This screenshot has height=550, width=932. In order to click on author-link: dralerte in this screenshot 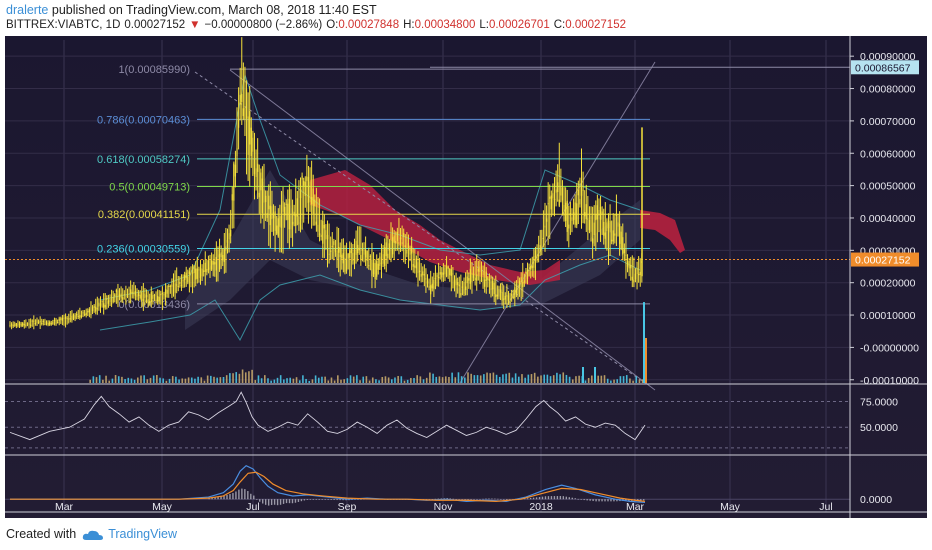, I will do `click(27, 10)`.